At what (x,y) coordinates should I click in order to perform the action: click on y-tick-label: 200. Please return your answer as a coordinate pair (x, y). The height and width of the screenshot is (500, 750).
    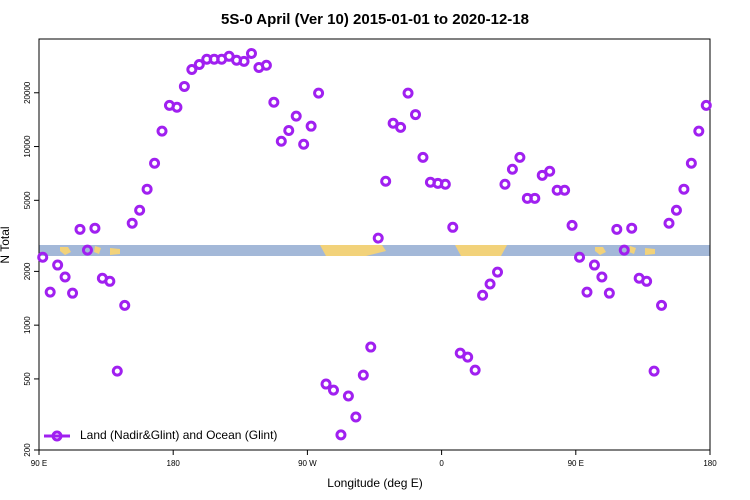
    Looking at the image, I should click on (27, 450).